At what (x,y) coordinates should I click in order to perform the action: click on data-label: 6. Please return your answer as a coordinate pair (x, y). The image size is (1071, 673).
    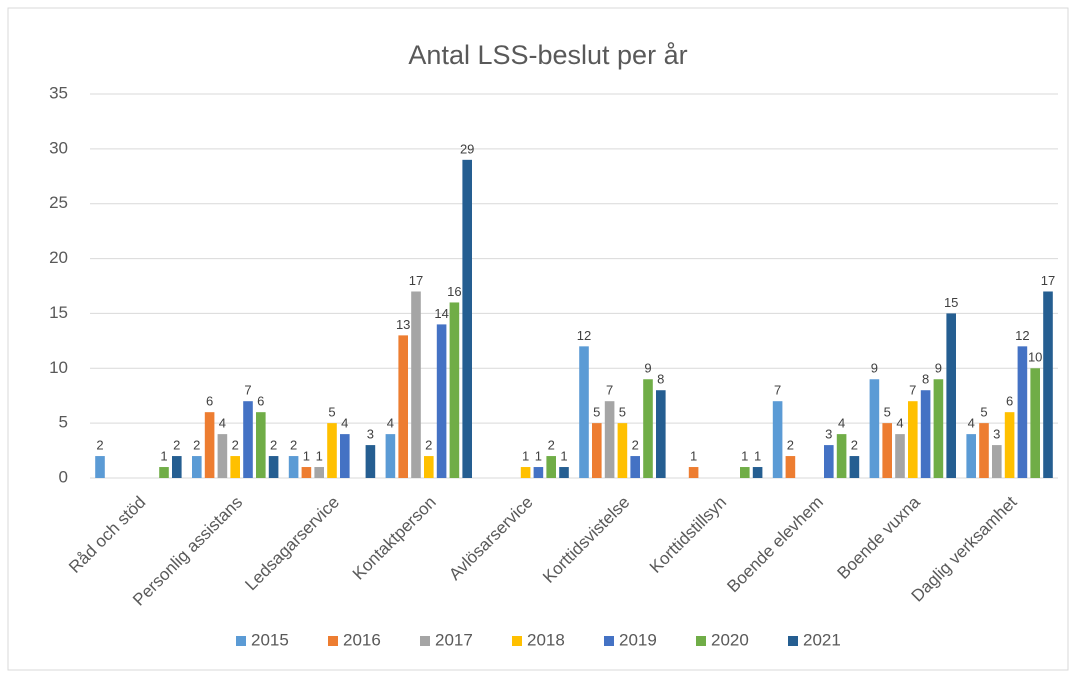
    Looking at the image, I should click on (209, 401).